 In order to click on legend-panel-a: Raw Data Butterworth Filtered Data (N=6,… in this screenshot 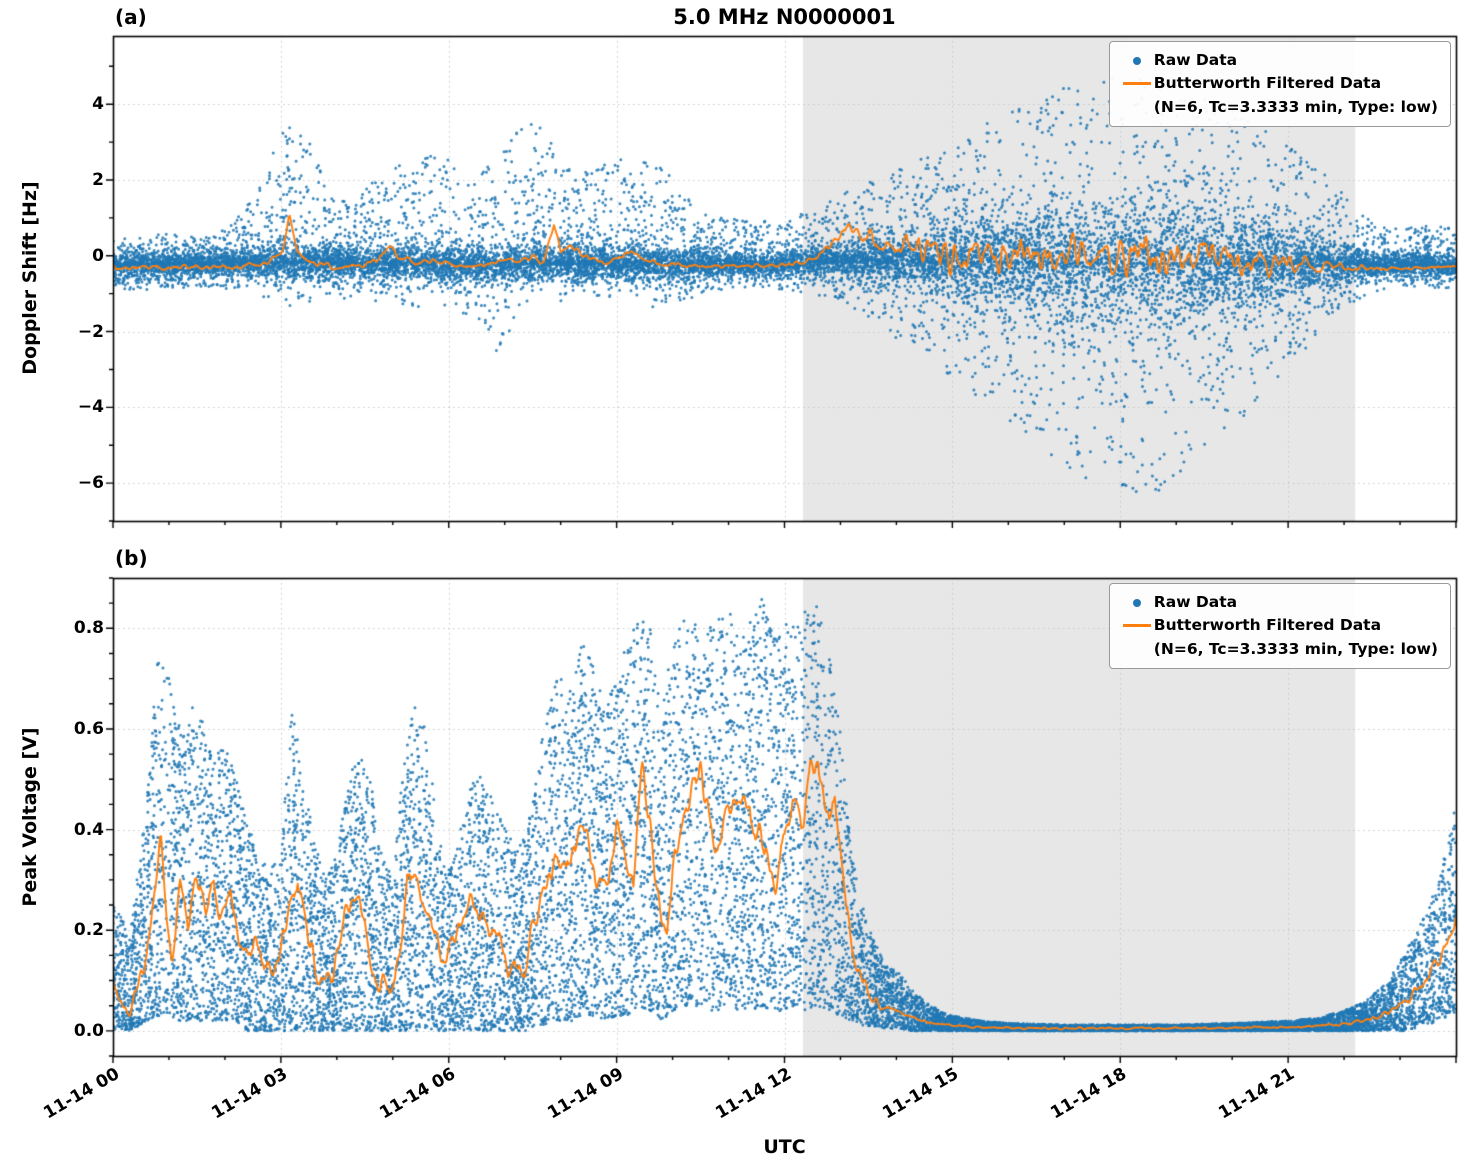, I will do `click(1279, 84)`.